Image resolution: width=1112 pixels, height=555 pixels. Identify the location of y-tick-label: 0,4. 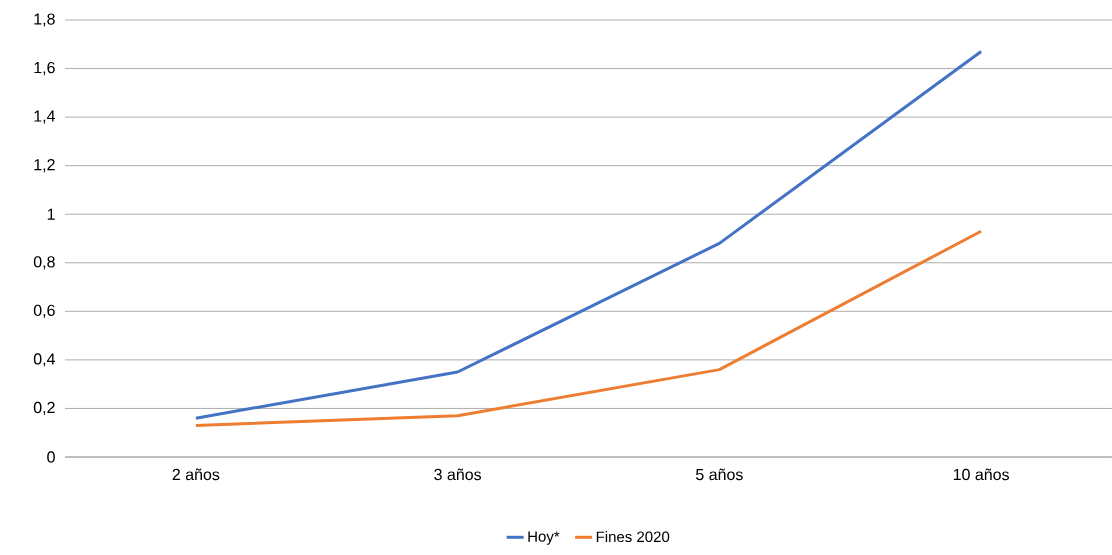
(44, 360).